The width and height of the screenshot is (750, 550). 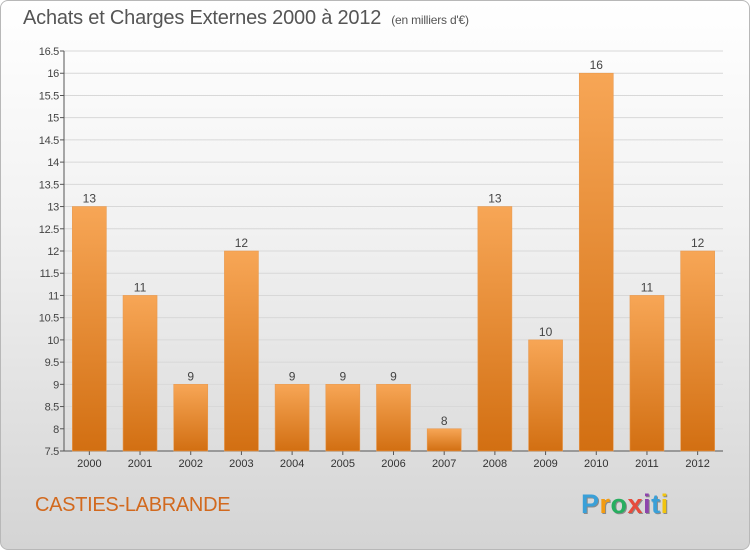 What do you see at coordinates (49, 52) in the screenshot?
I see `y-tick-label: 16.5` at bounding box center [49, 52].